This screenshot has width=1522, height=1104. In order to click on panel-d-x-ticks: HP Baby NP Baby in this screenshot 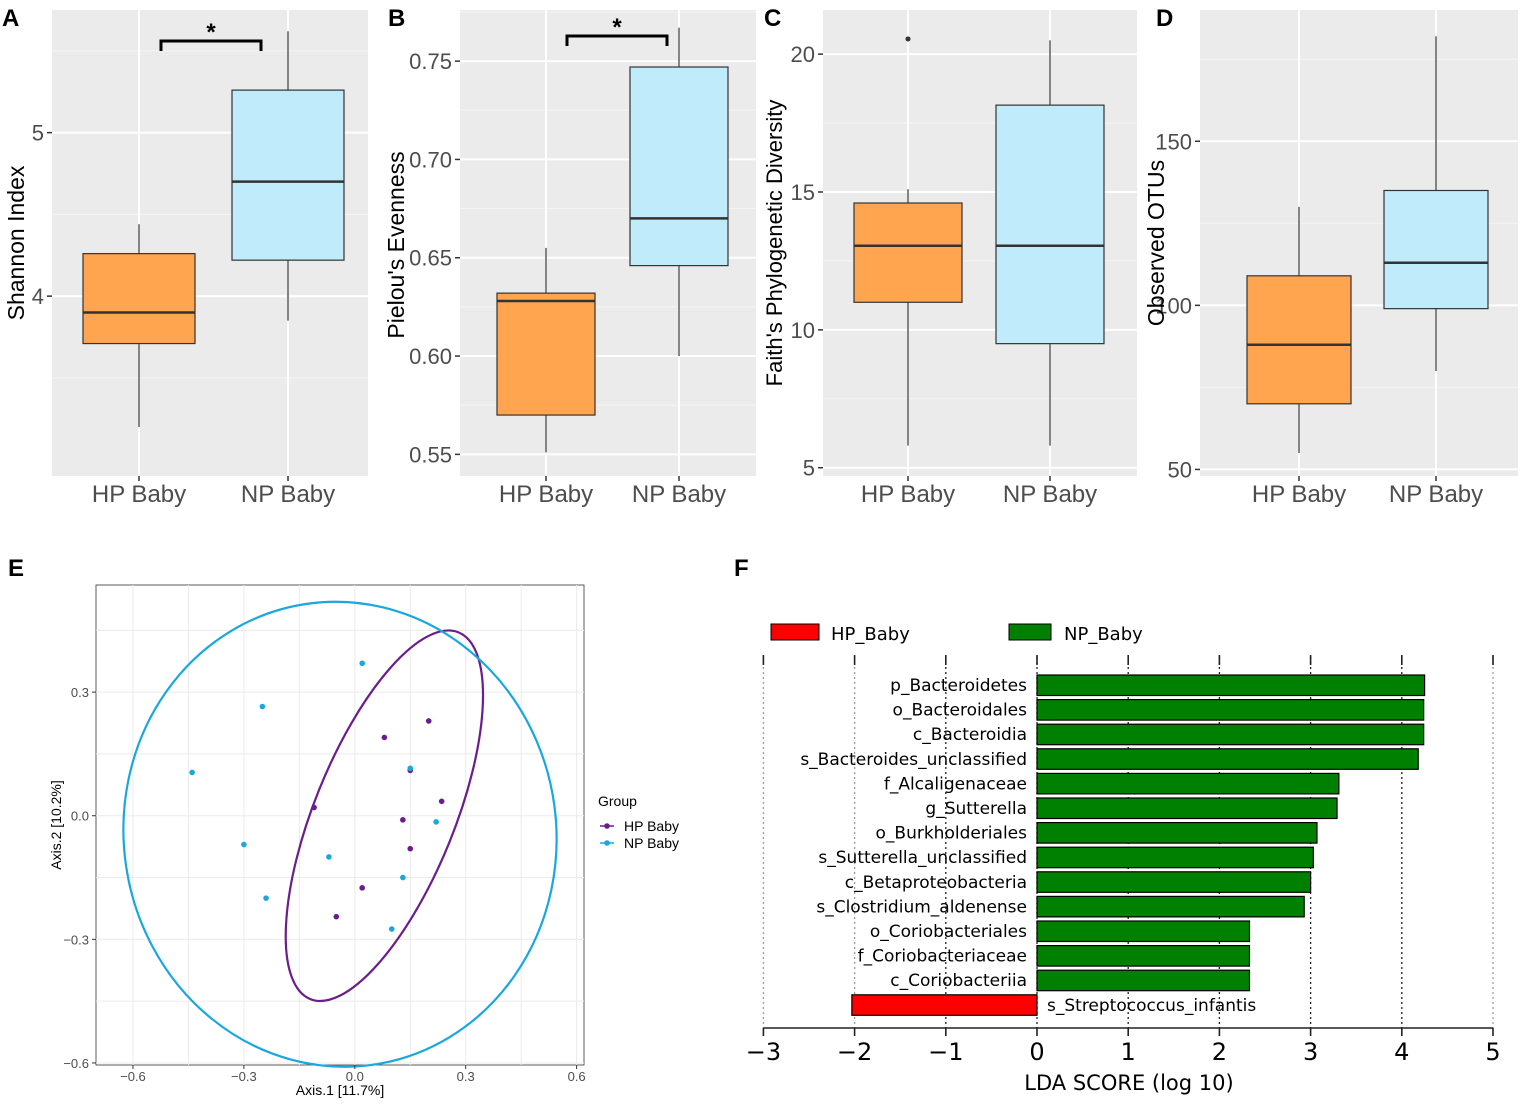, I will do `click(1367, 492)`.